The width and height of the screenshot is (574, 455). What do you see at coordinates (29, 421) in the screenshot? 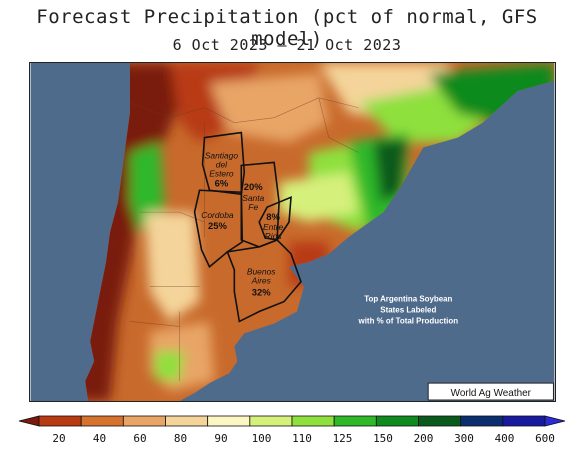
I see `legend-arrow-low` at bounding box center [29, 421].